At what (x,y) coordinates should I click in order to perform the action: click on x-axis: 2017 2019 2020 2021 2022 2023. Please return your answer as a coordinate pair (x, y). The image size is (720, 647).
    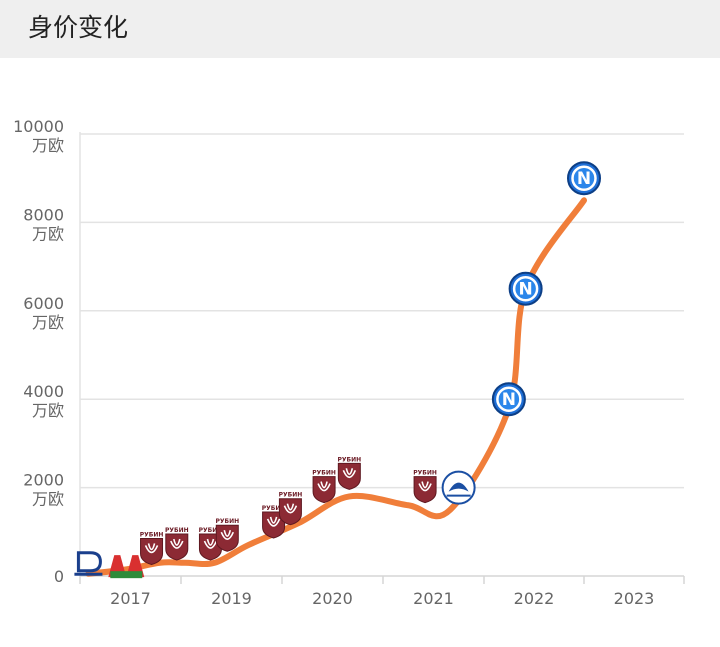
    Looking at the image, I should click on (382, 591).